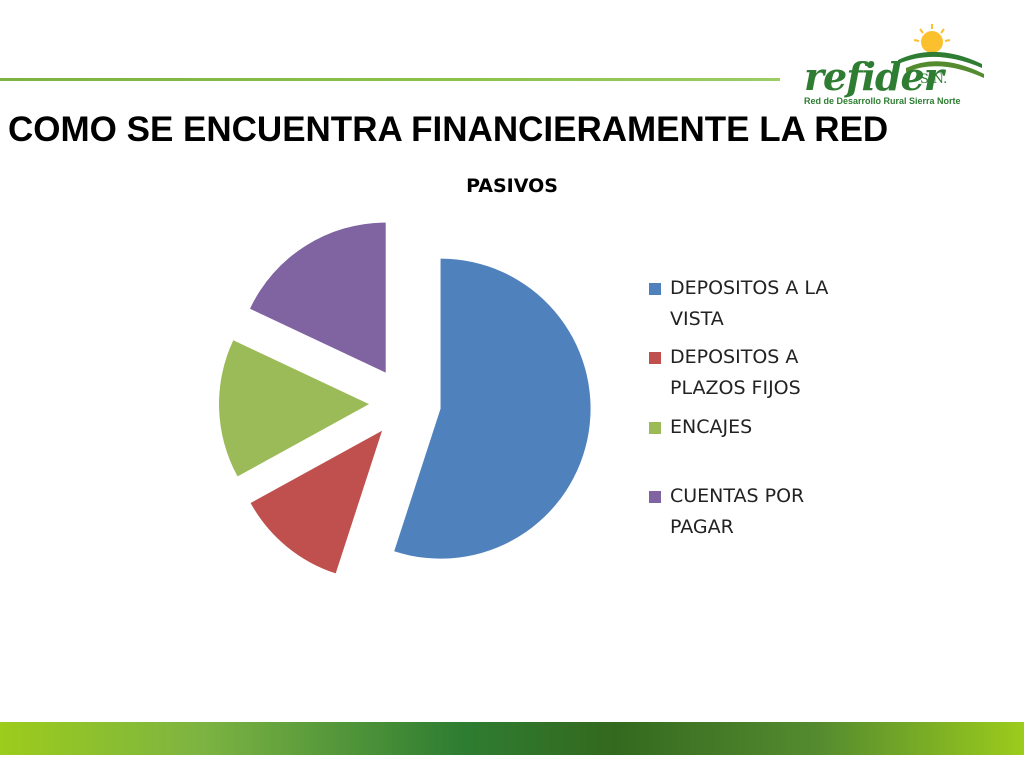  What do you see at coordinates (317, 297) in the screenshot?
I see `pie-slice-cuentas-por-pagar` at bounding box center [317, 297].